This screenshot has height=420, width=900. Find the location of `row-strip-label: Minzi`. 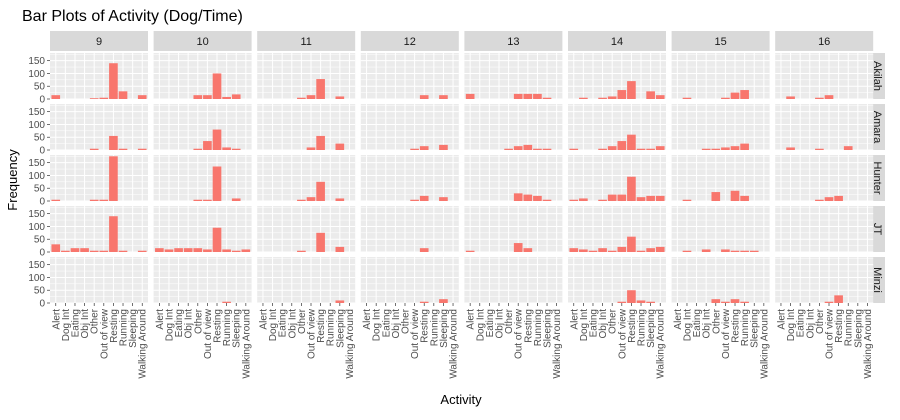

row-strip-label: Minzi is located at coordinates (877, 280).